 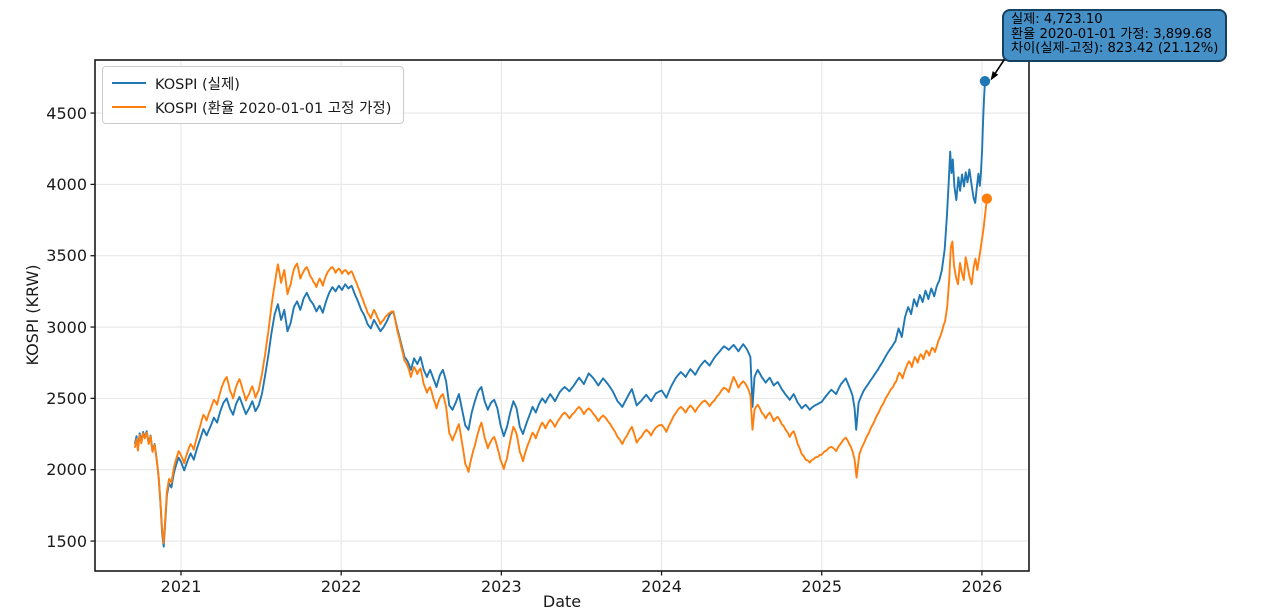 I want to click on y-tick-label: 4000, so click(x=66, y=184).